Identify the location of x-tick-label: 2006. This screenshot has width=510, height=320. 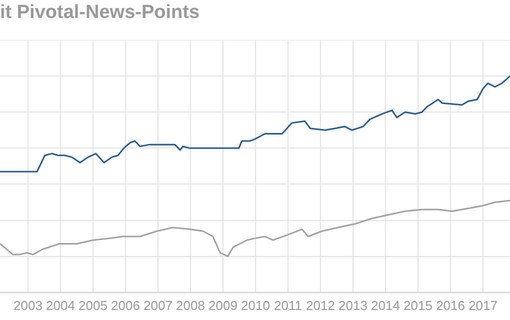
(125, 305).